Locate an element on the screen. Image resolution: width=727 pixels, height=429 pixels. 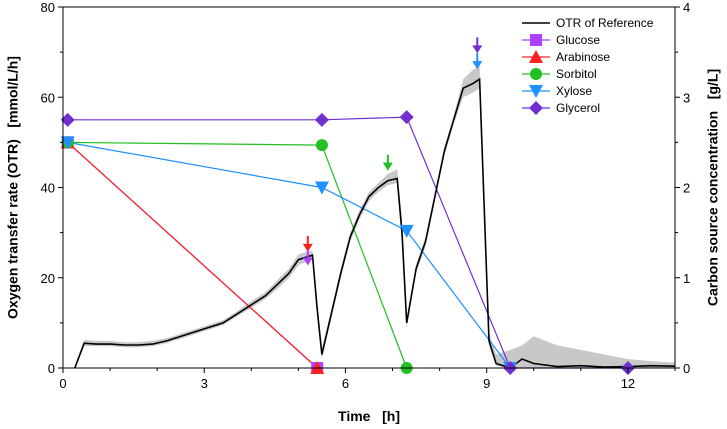
y-left-tick-label: 40 is located at coordinates (48, 188).